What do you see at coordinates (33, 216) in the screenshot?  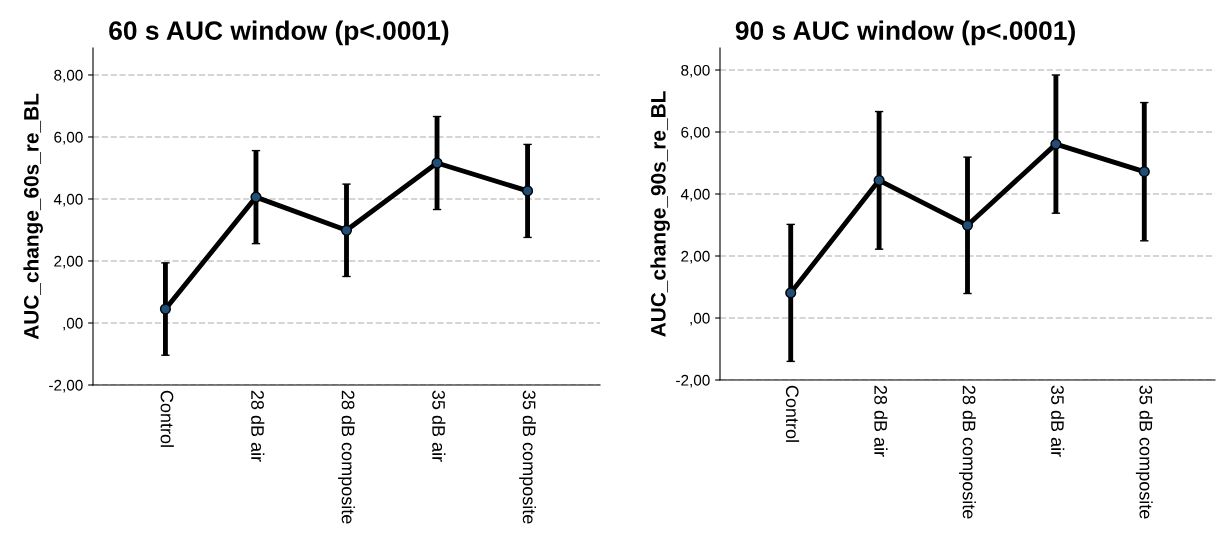 I see `y-axis-title: AUC_change_60s_re_BL` at bounding box center [33, 216].